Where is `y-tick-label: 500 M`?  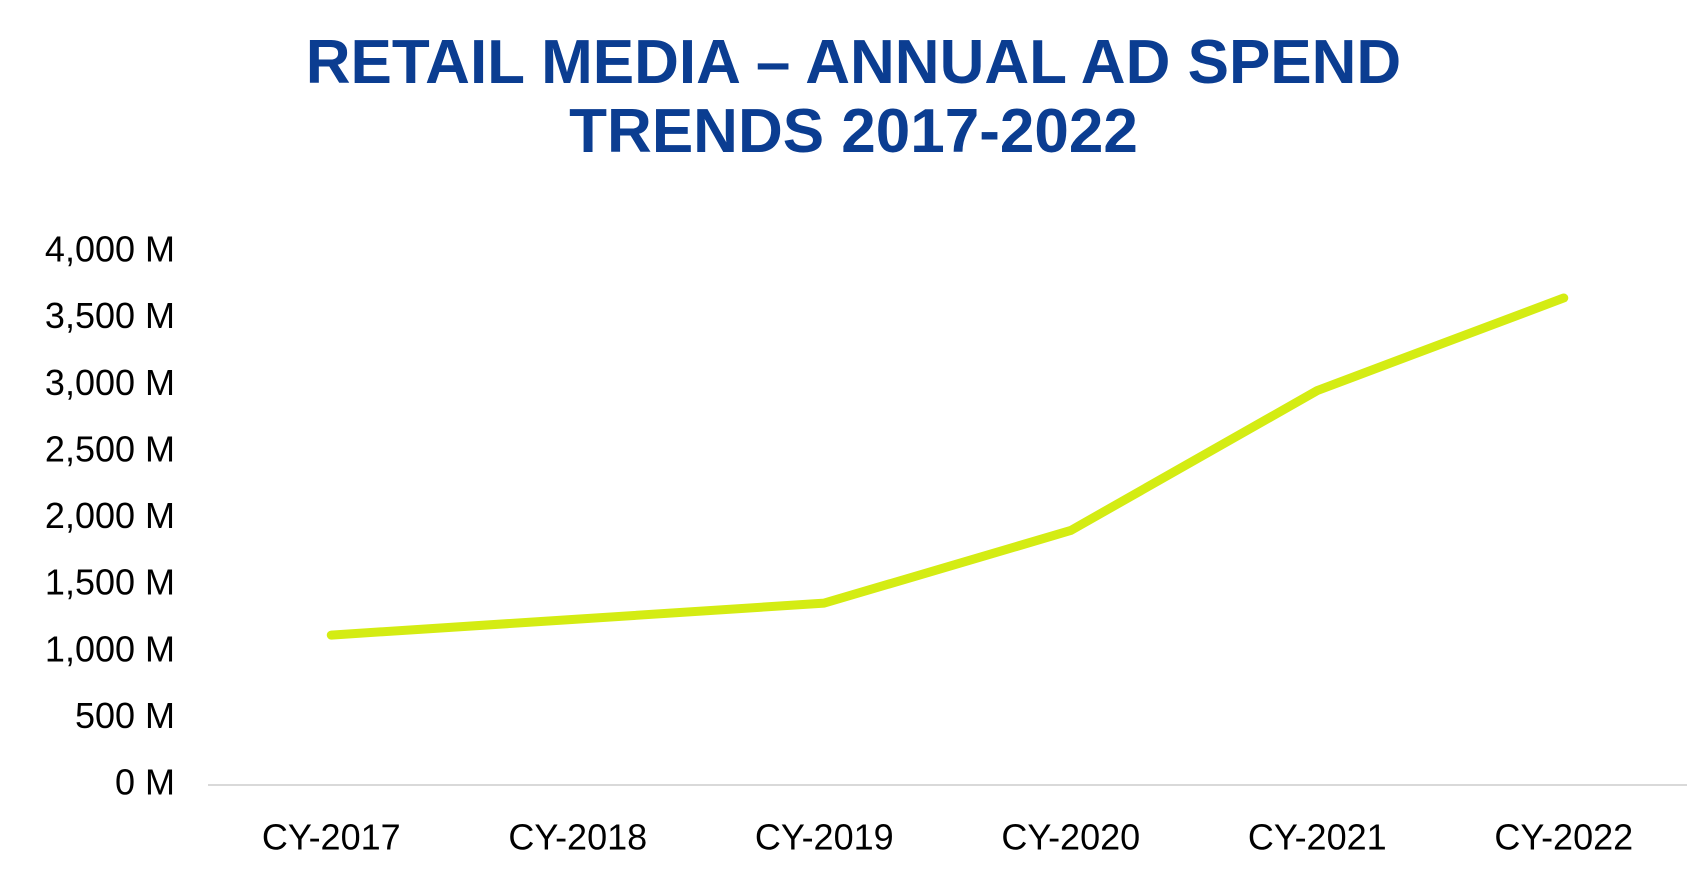
y-tick-label: 500 M is located at coordinates (125, 715).